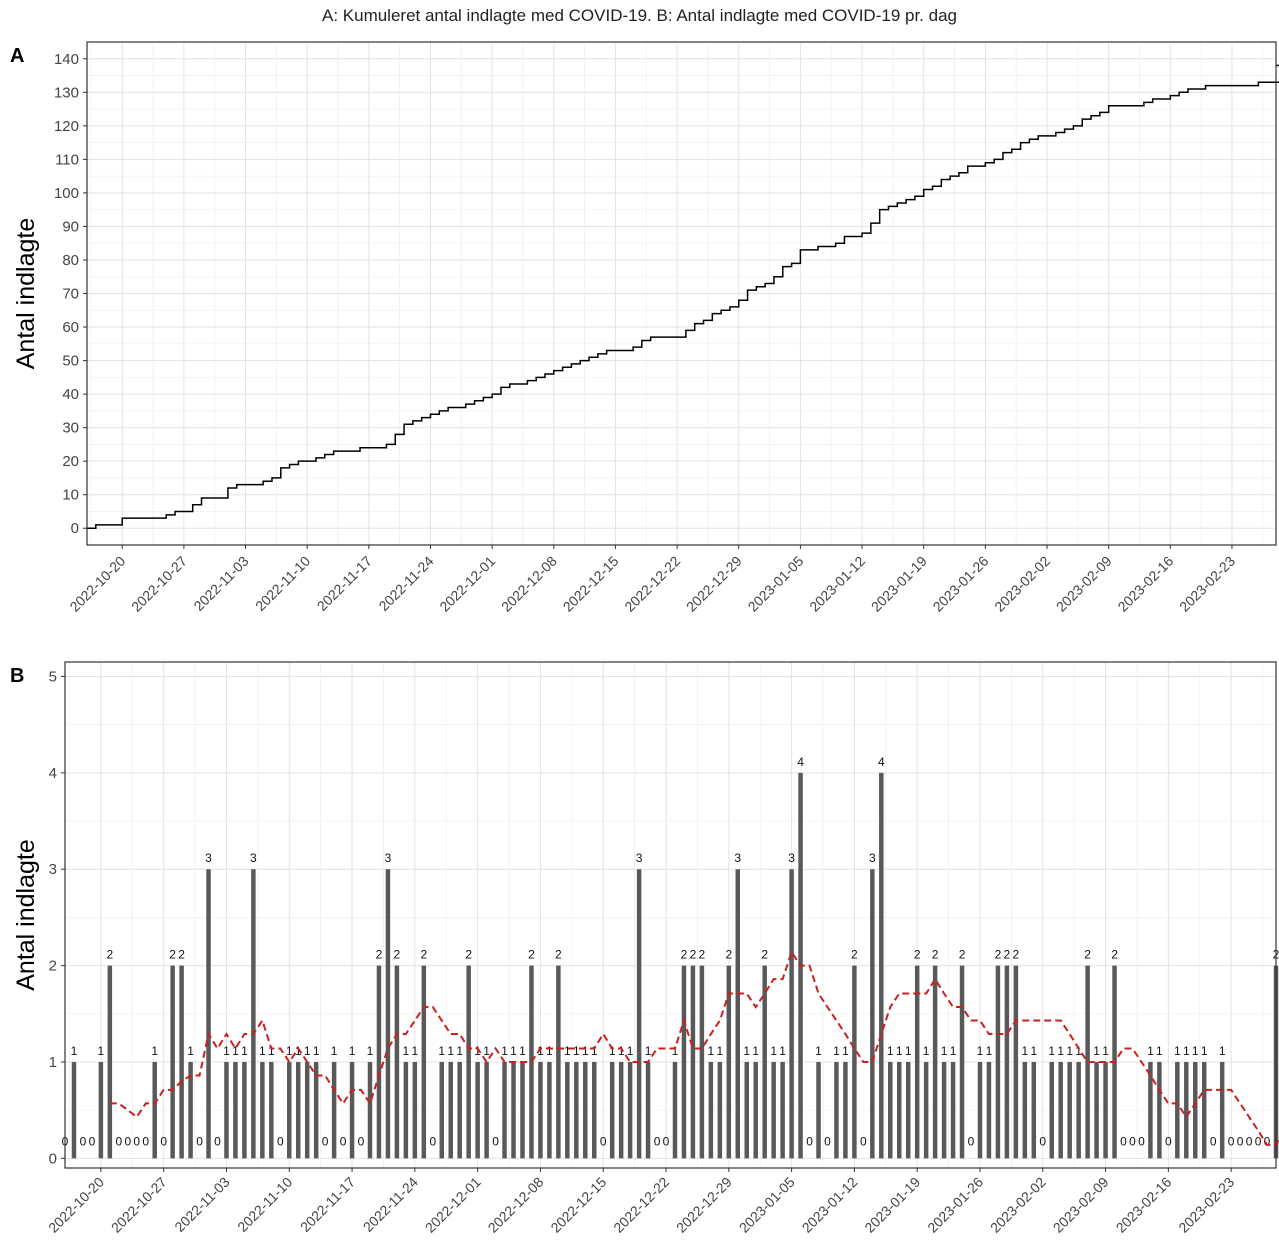  I want to click on x-tick-label: 2022-11-10, so click(264, 1204).